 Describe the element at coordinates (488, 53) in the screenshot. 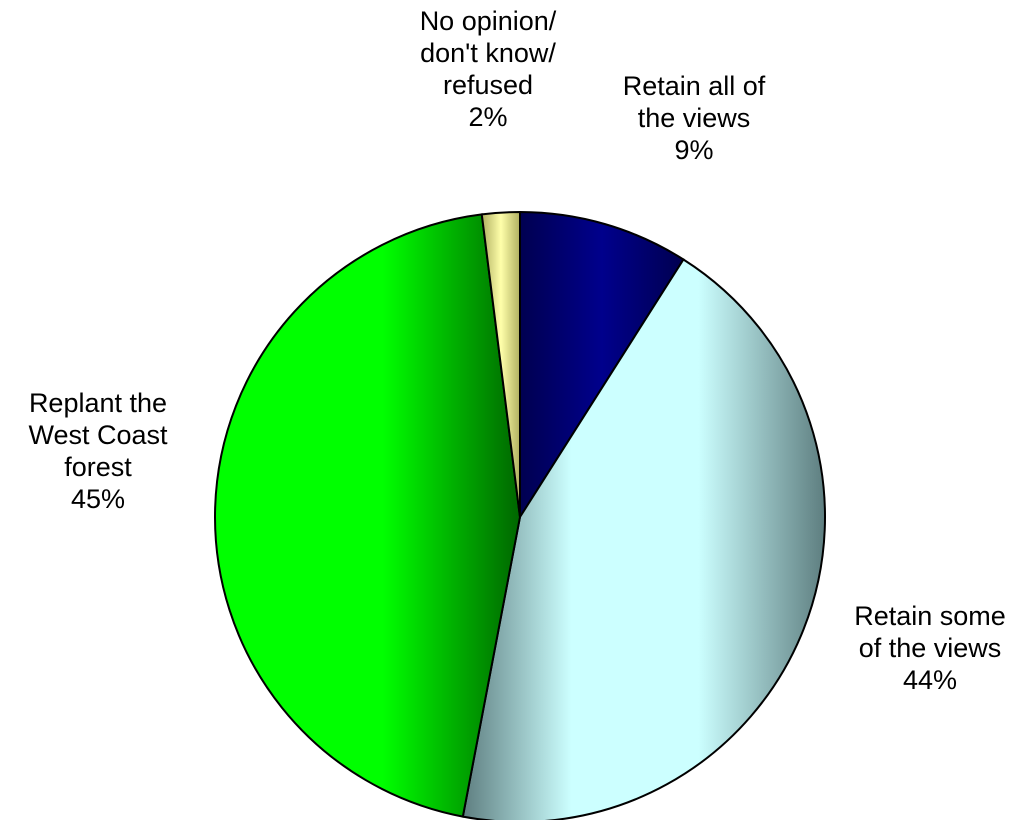

I see `slice-label-line-3-1: don't know/` at that location.